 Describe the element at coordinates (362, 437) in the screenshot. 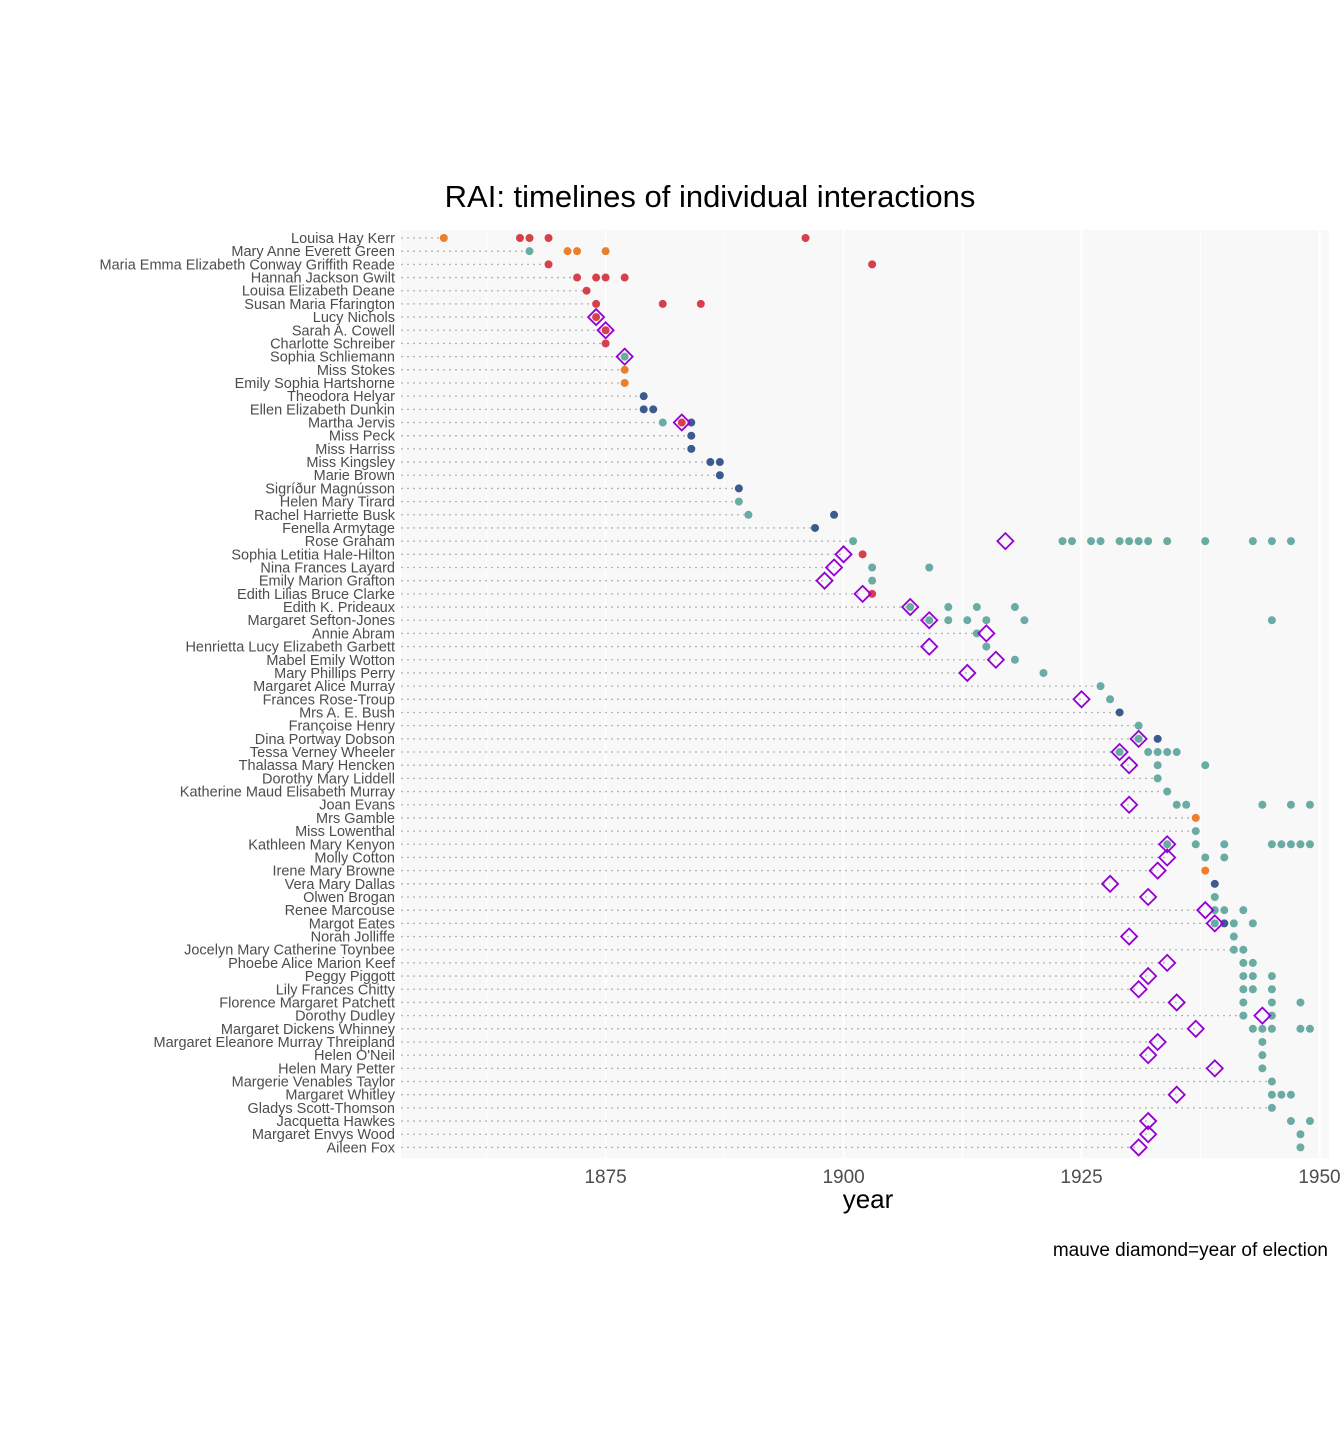

I see `y-tick-label: Miss Peck` at that location.